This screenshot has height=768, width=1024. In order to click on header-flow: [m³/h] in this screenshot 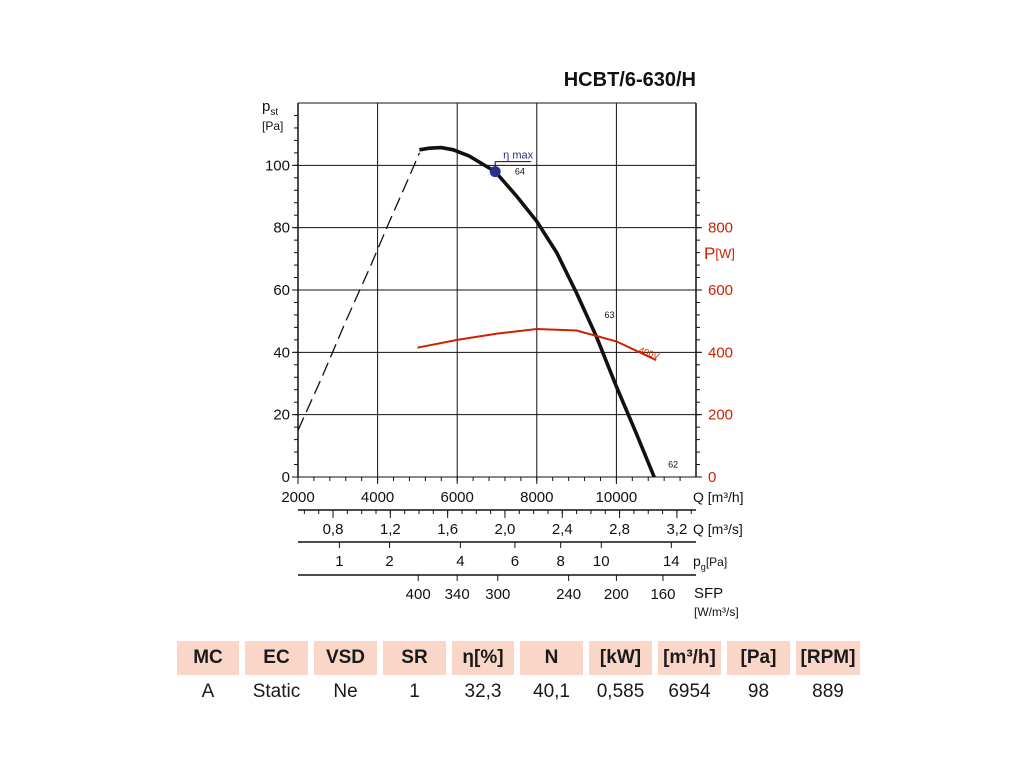, I will do `click(689, 658)`.